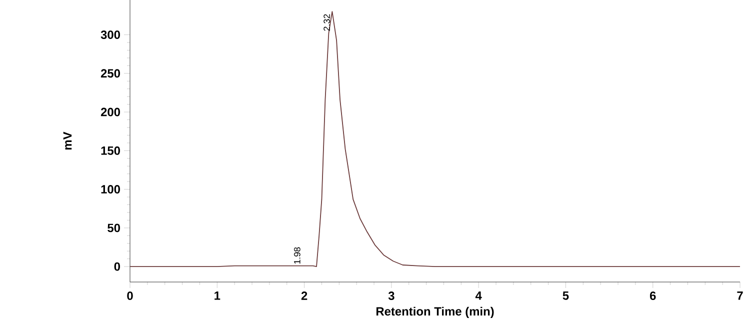  What do you see at coordinates (110, 189) in the screenshot?
I see `y-tick-label: 100` at bounding box center [110, 189].